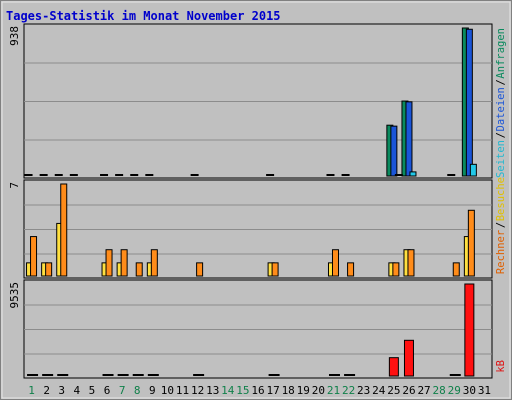 Image resolution: width=512 pixels, height=400 pixels. What do you see at coordinates (122, 390) in the screenshot?
I see `x-tick-label: 7` at bounding box center [122, 390].